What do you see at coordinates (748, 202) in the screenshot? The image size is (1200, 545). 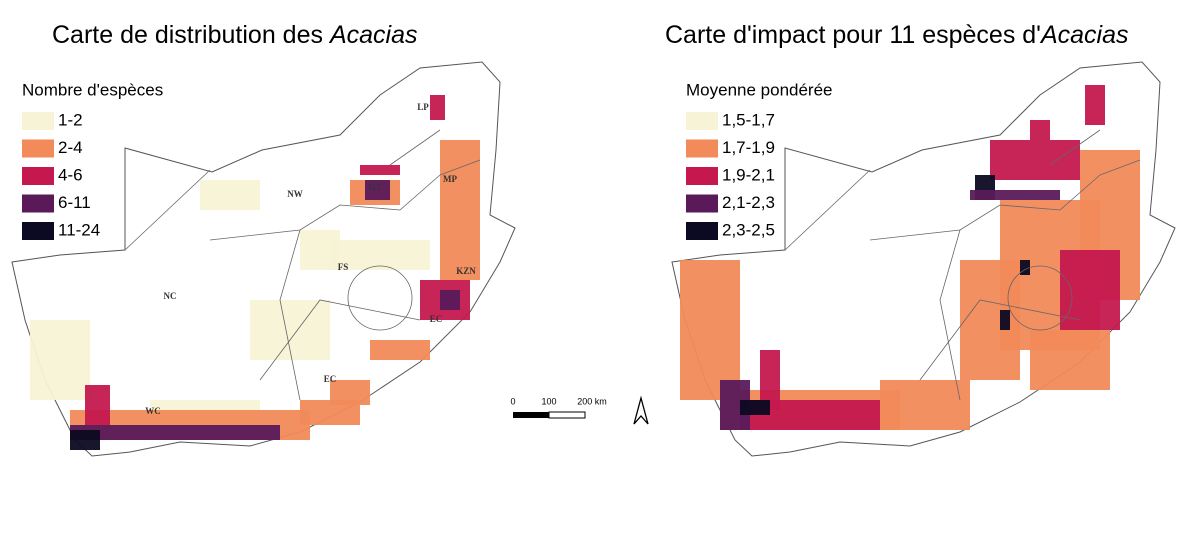 I see `legend-label: 2,1-2,3` at bounding box center [748, 202].